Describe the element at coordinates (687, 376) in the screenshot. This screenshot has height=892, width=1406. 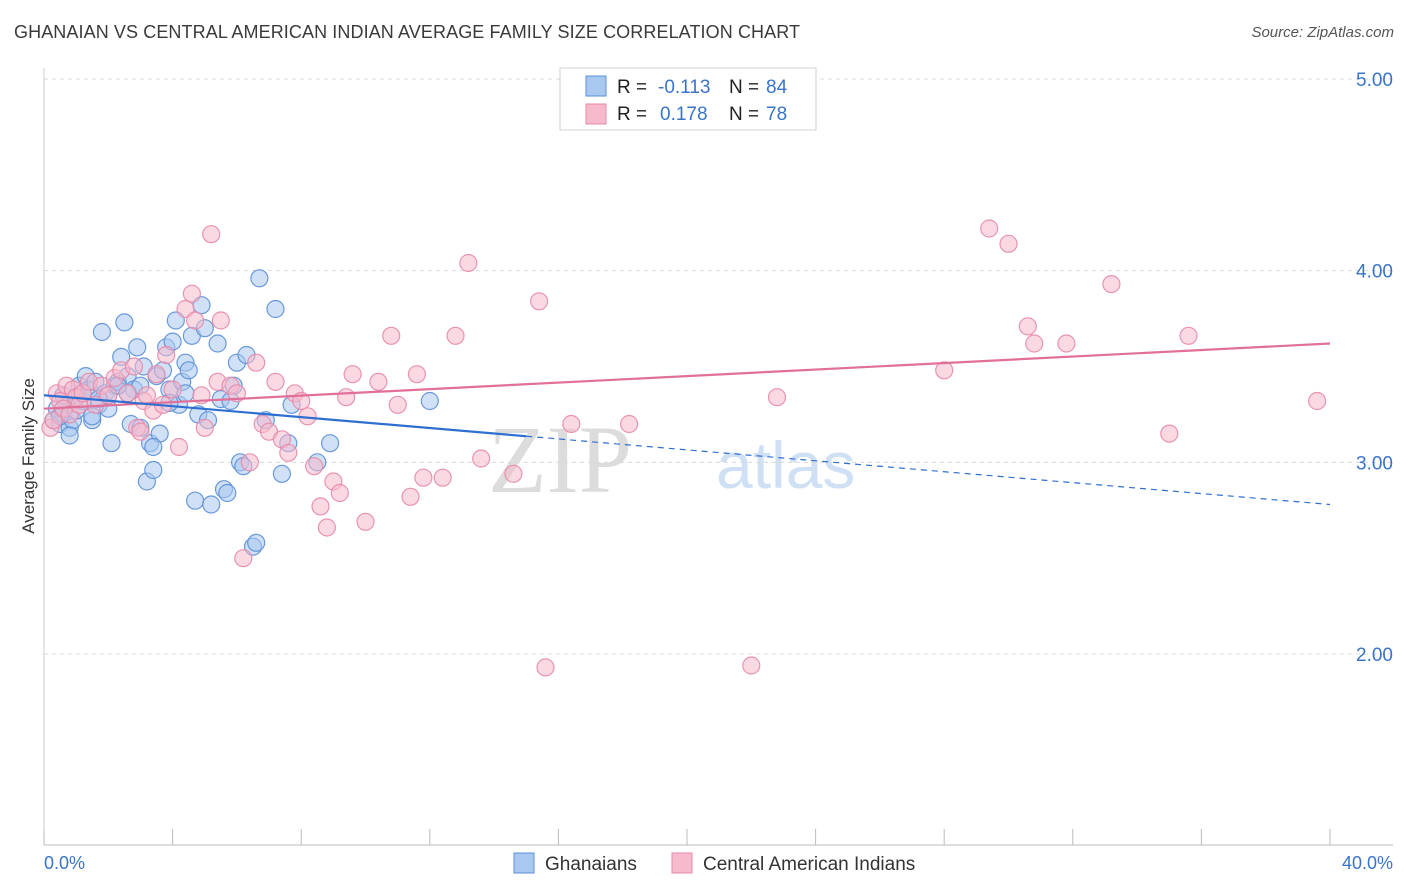
I see `cai-trendline` at that location.